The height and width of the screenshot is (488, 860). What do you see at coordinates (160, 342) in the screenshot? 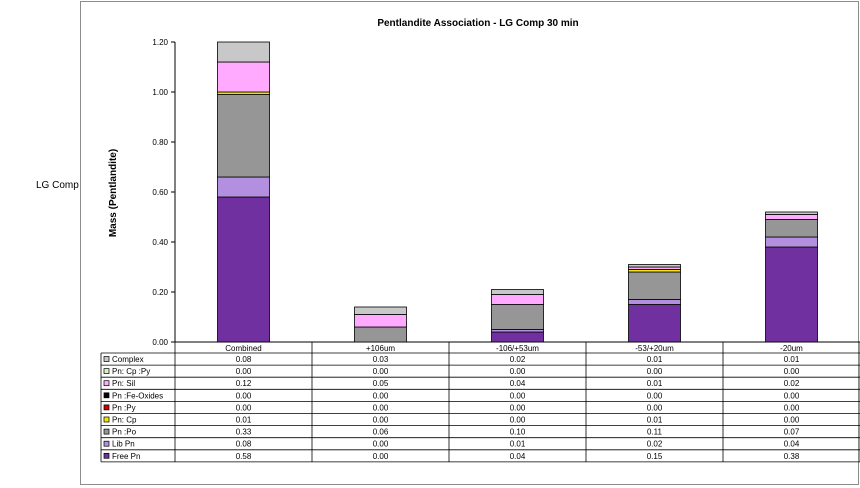
I see `y-tick-label: 0.00` at bounding box center [160, 342].